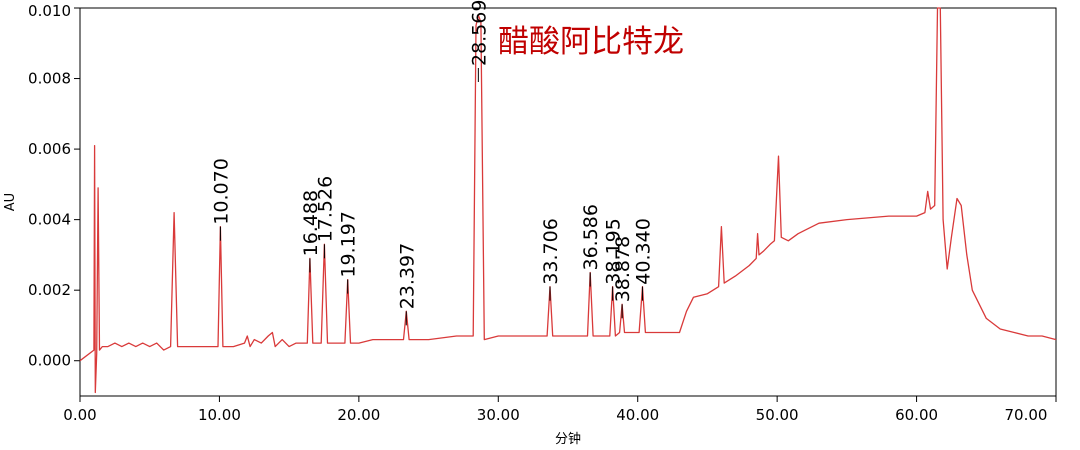 Image resolution: width=1080 pixels, height=450 pixels. Describe the element at coordinates (623, 269) in the screenshot. I see `peak-label: 38.878` at that location.